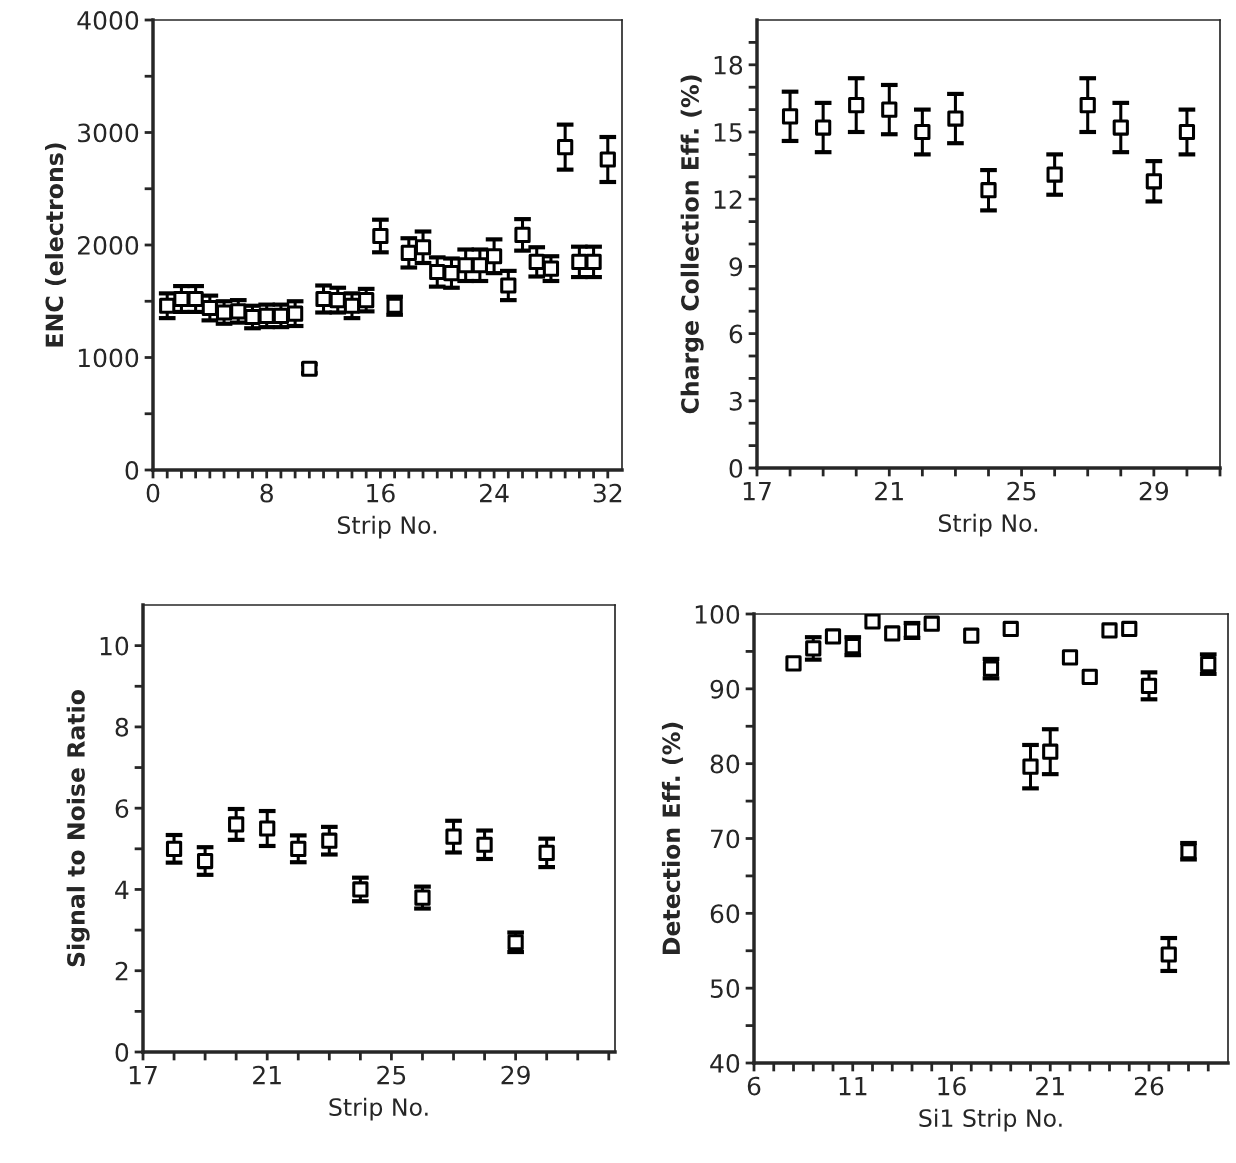  I want to click on x-axis-title: Si1 Strip No., so click(990, 1120).